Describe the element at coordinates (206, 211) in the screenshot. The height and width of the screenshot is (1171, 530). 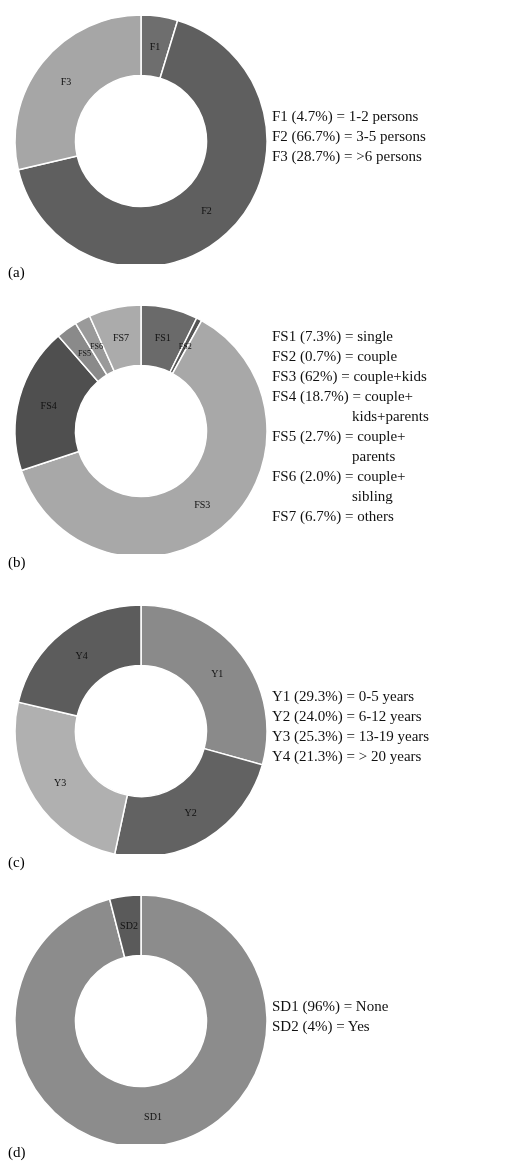
I see `slice-label: F2` at that location.